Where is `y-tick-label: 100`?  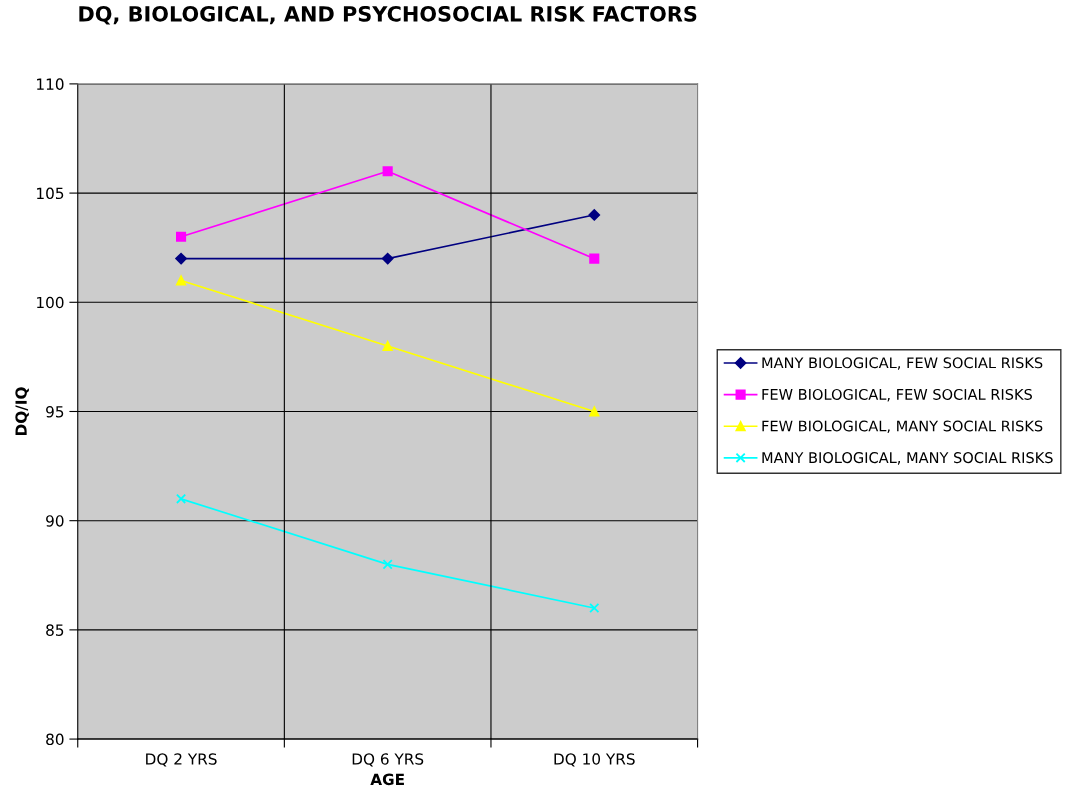 y-tick-label: 100 is located at coordinates (50, 302).